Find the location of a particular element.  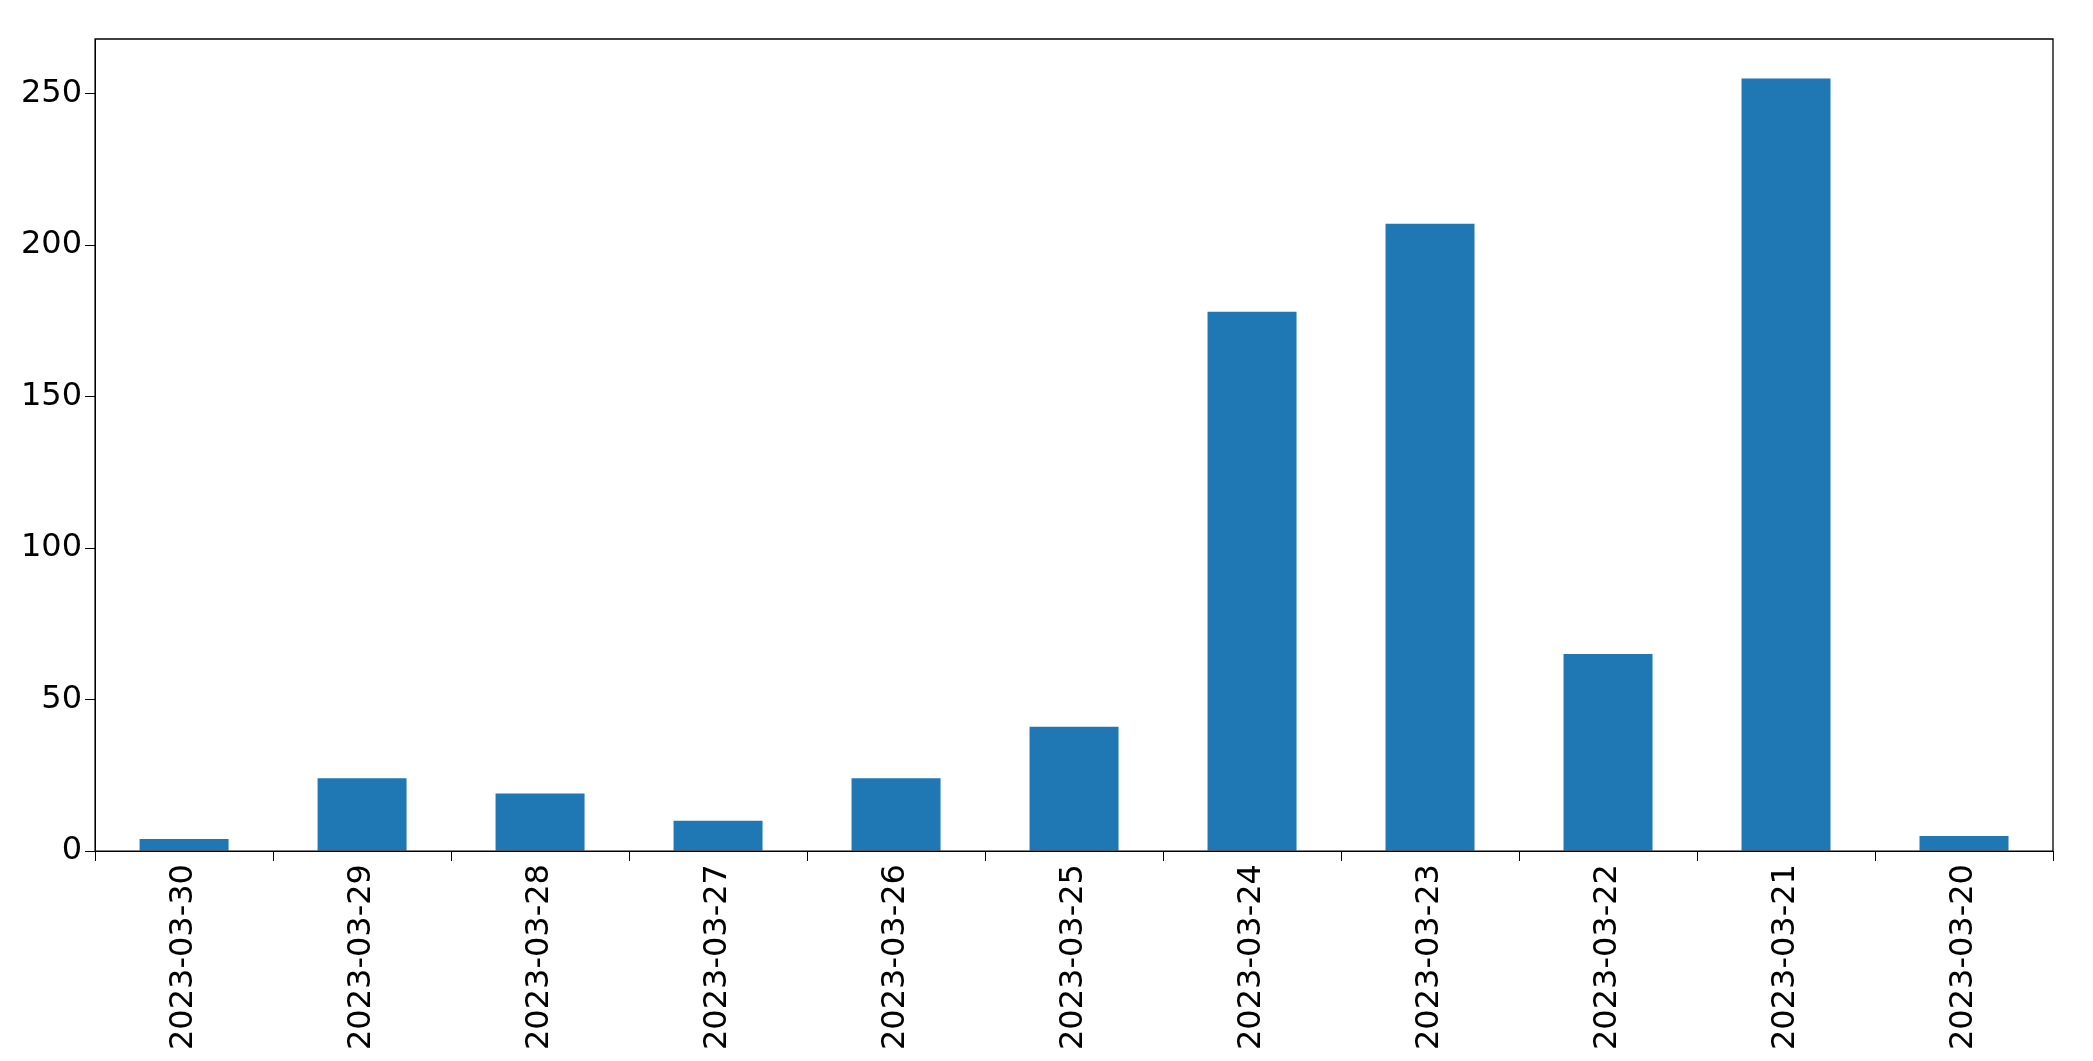

y-tick-label: 100 is located at coordinates (52, 545).